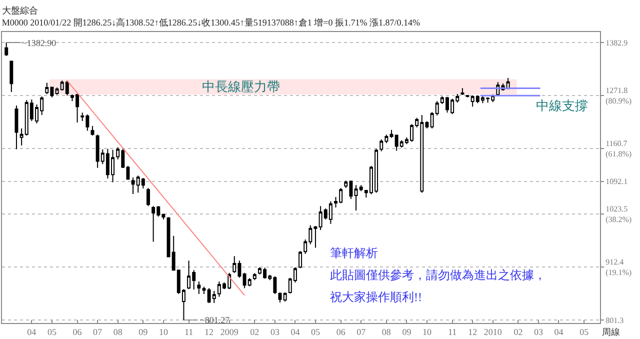 Image resolution: width=640 pixels, height=339 pixels. Describe the element at coordinates (39, 43) in the screenshot. I see `annotation: ~1382.90` at that location.